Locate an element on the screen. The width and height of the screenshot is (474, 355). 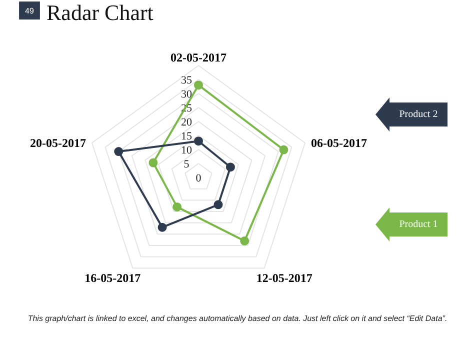
y-tick-label: 30 is located at coordinates (186, 94).